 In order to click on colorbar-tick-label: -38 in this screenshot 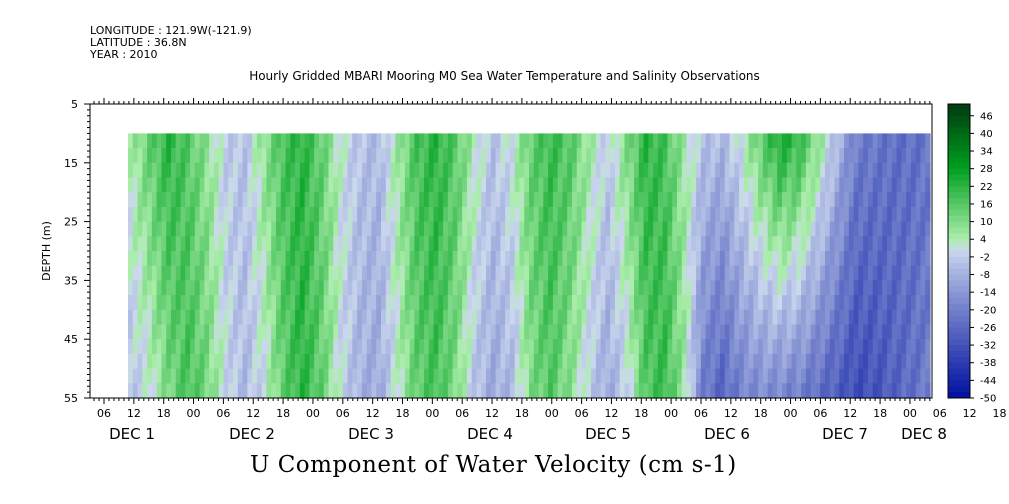, I will do `click(988, 363)`.